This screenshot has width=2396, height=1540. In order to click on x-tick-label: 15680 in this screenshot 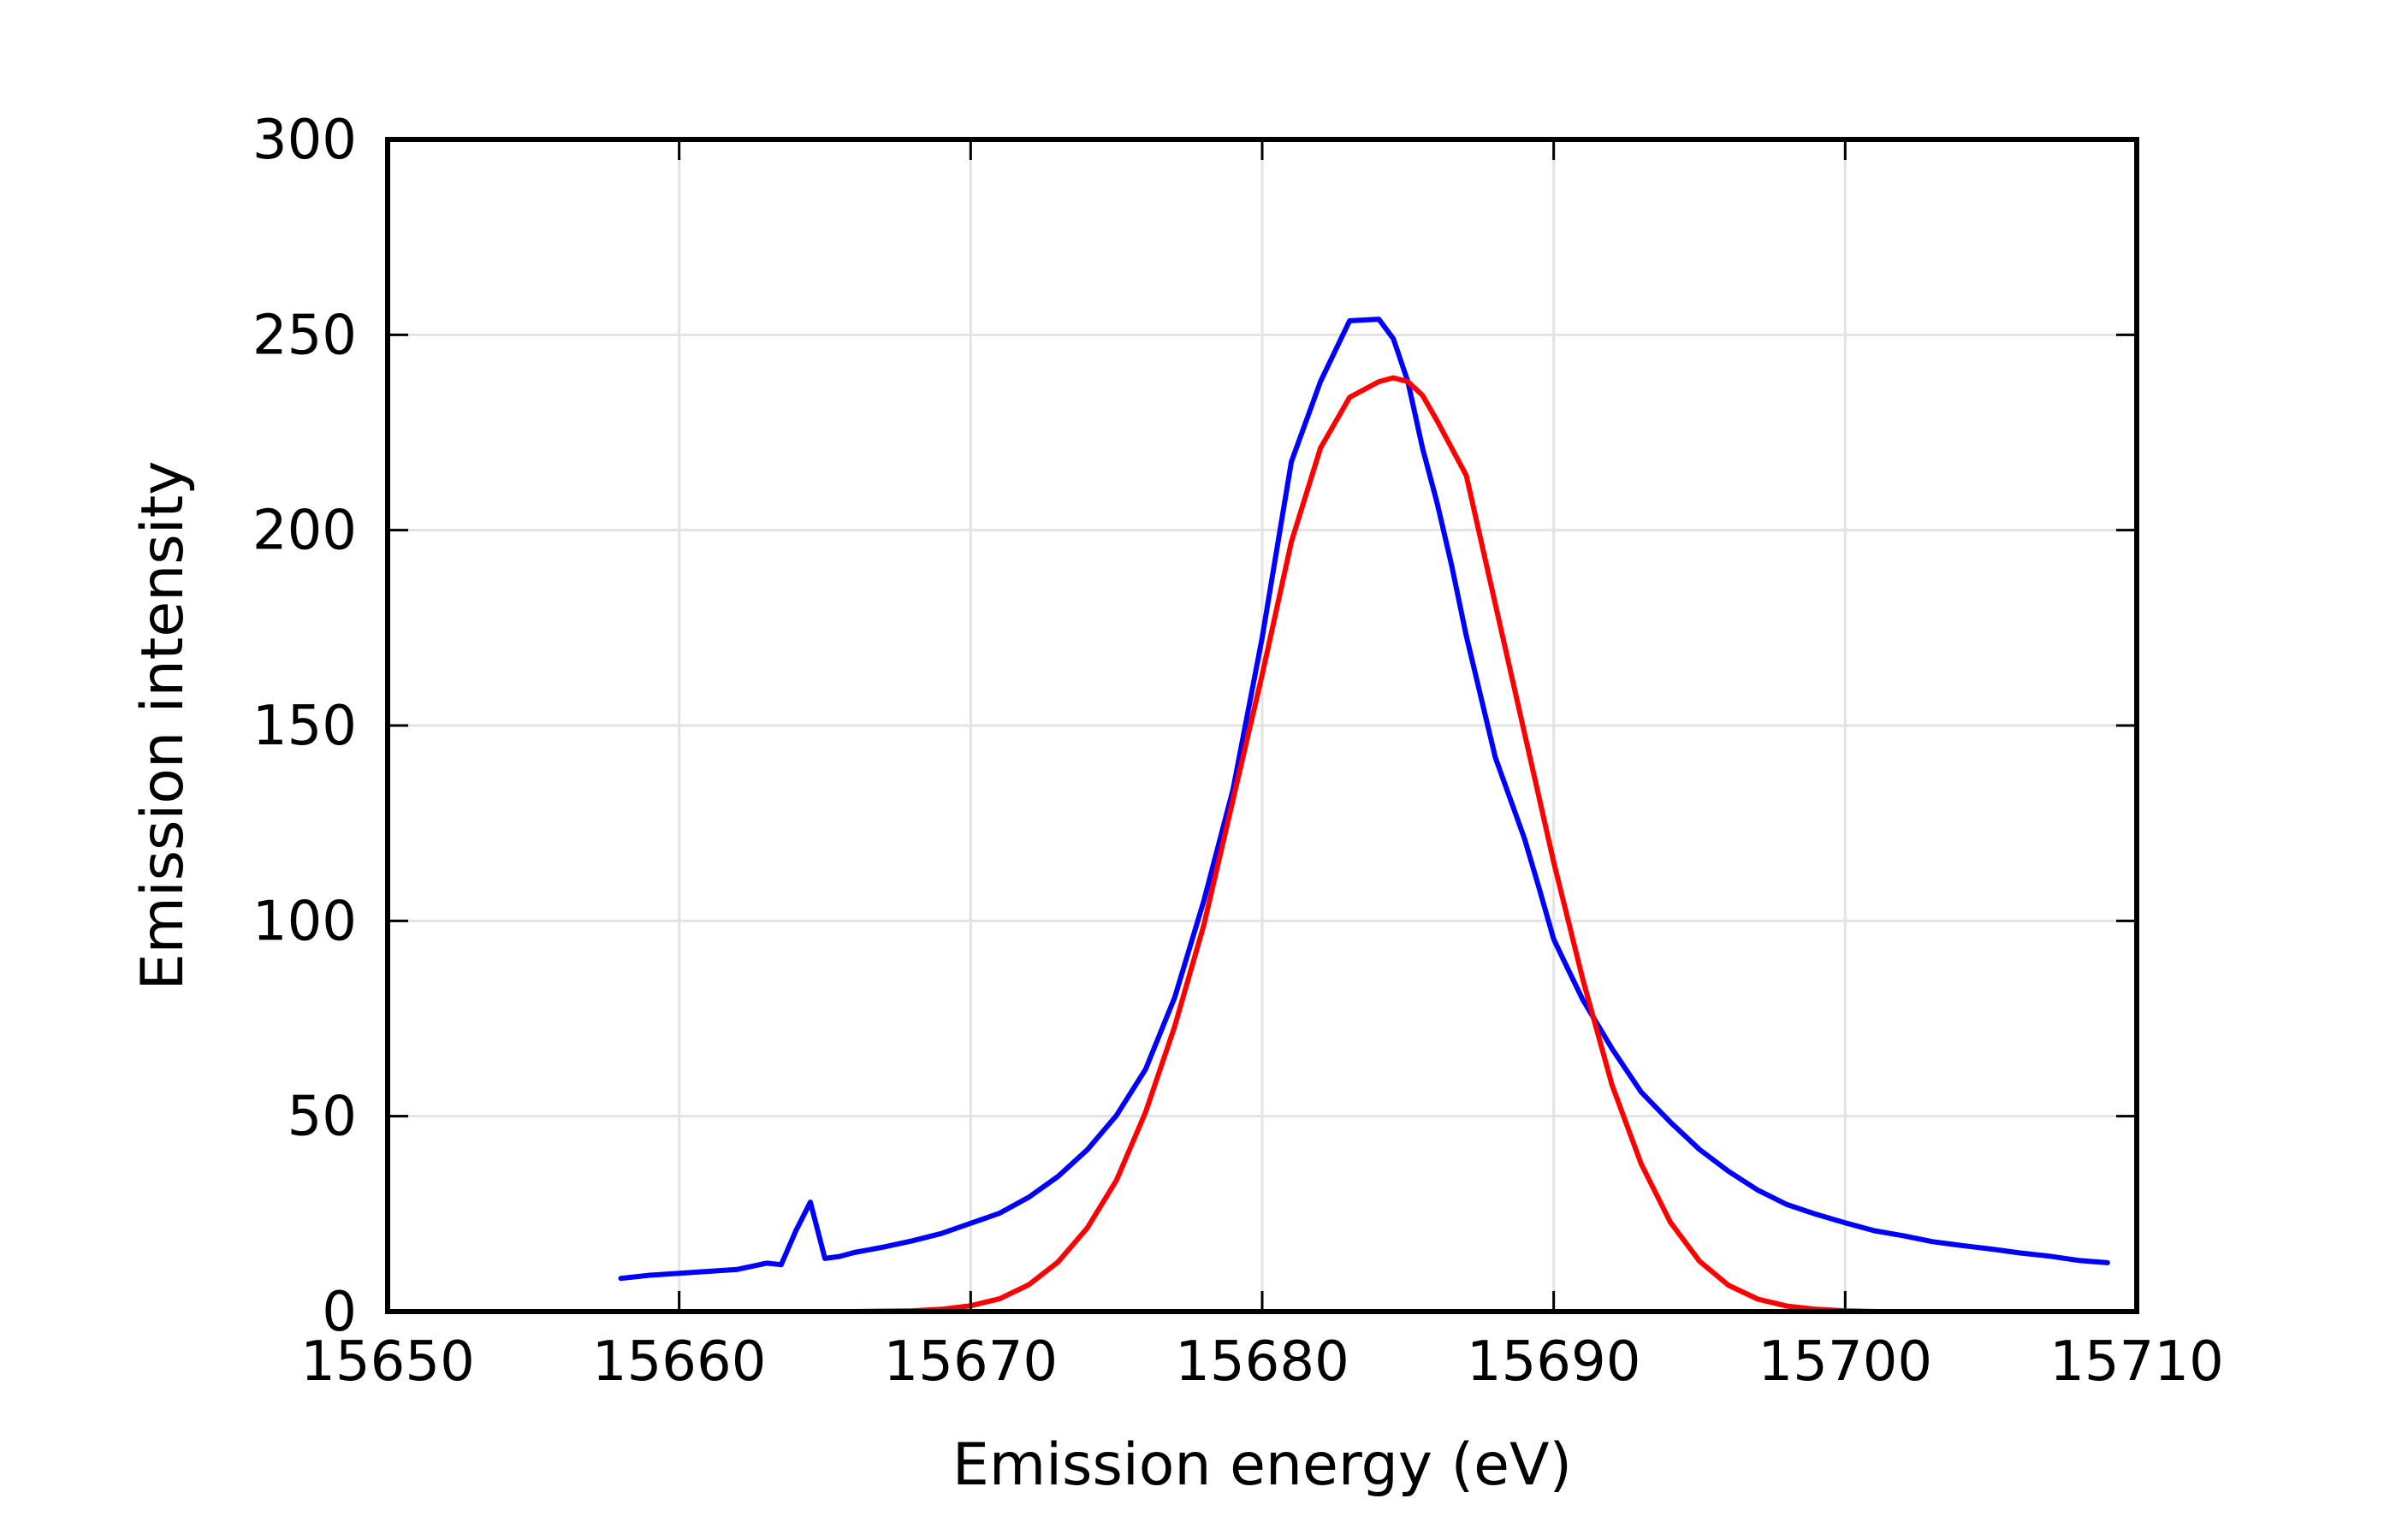, I will do `click(1262, 1362)`.